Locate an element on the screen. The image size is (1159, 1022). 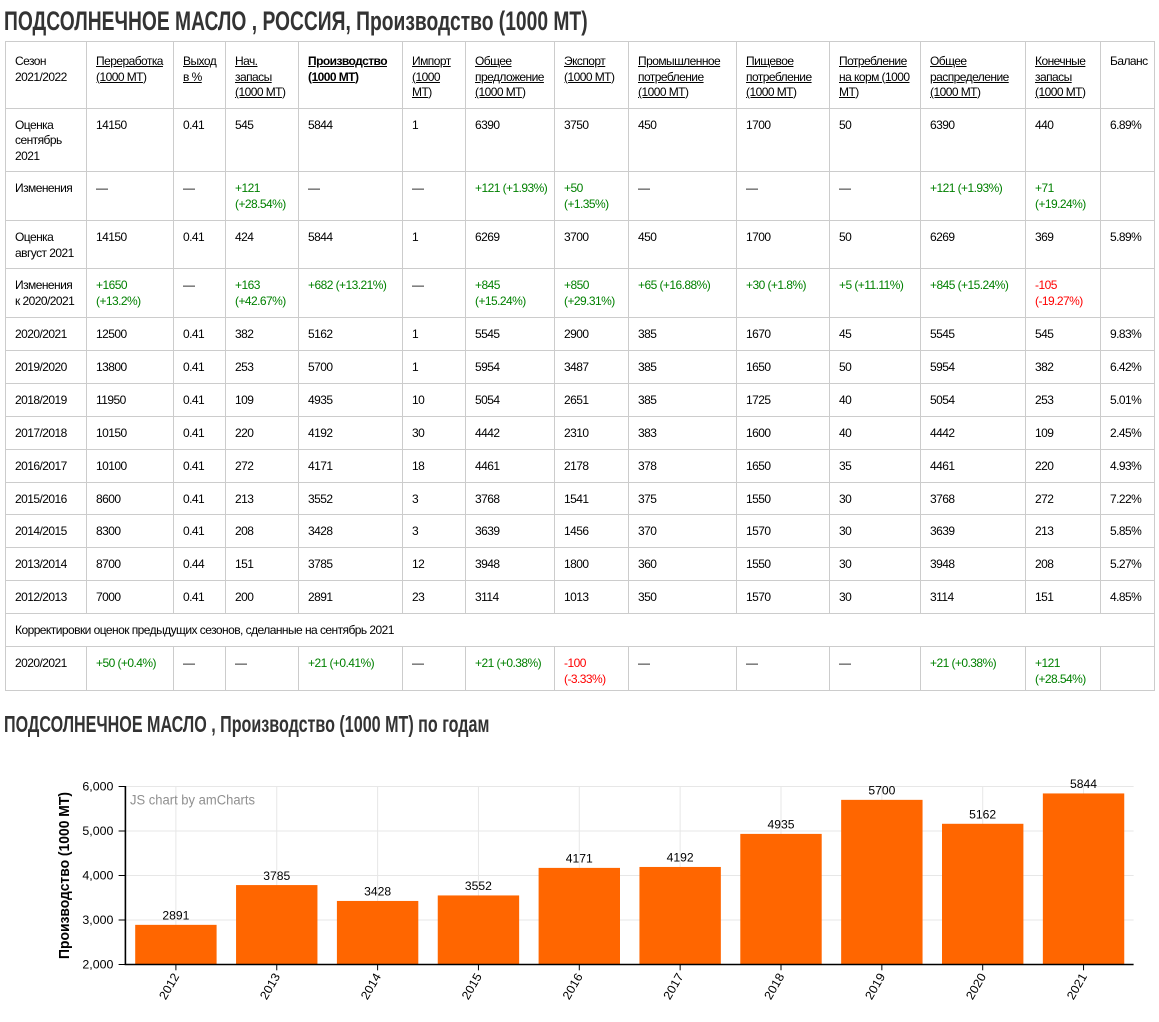
svg-text: 4,000 is located at coordinates (97, 875).